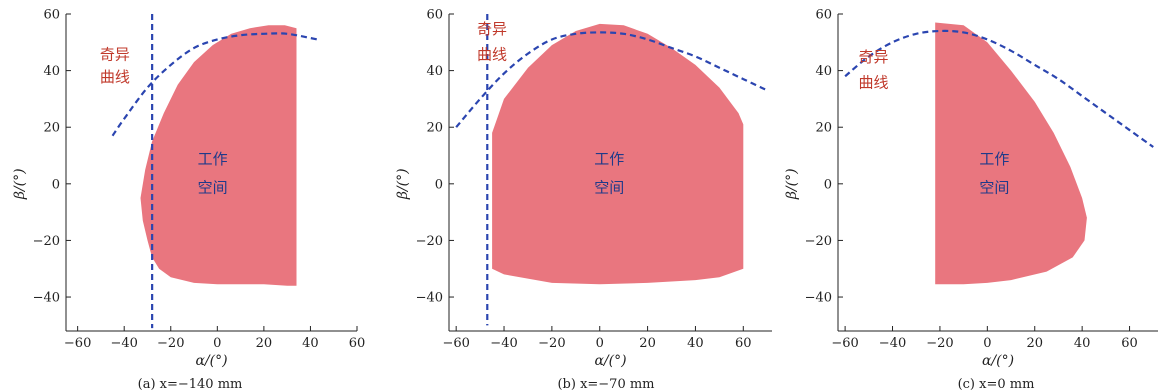 The image size is (1158, 392). What do you see at coordinates (190, 384) in the screenshot?
I see `panel-caption: (a) x=−140 mm` at bounding box center [190, 384].